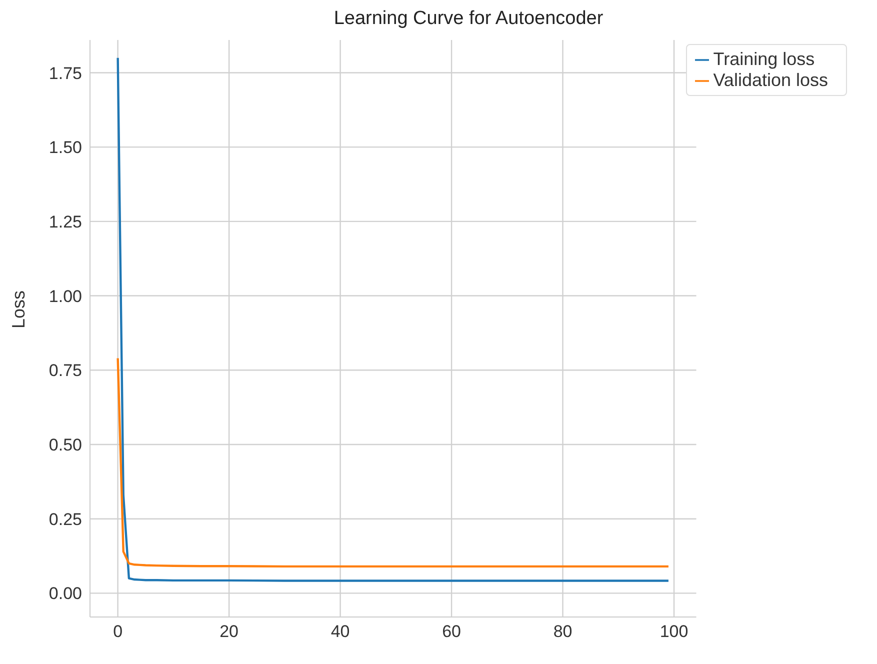 This screenshot has height=664, width=877. What do you see at coordinates (118, 632) in the screenshot?
I see `x-tick-label: 0` at bounding box center [118, 632].